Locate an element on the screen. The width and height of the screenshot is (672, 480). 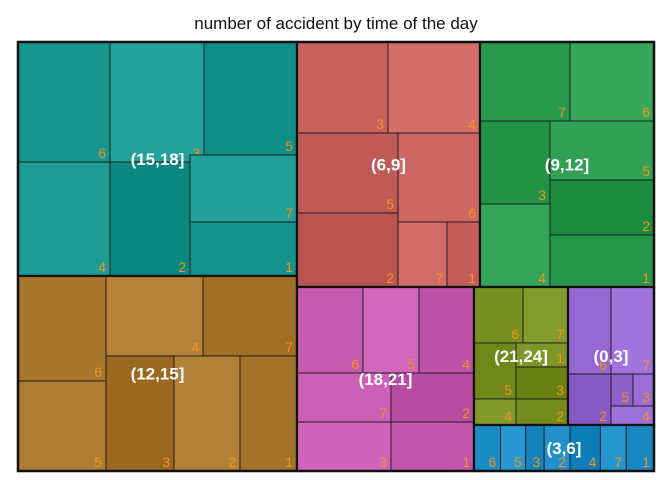
group-label: (21,24] is located at coordinates (521, 356).